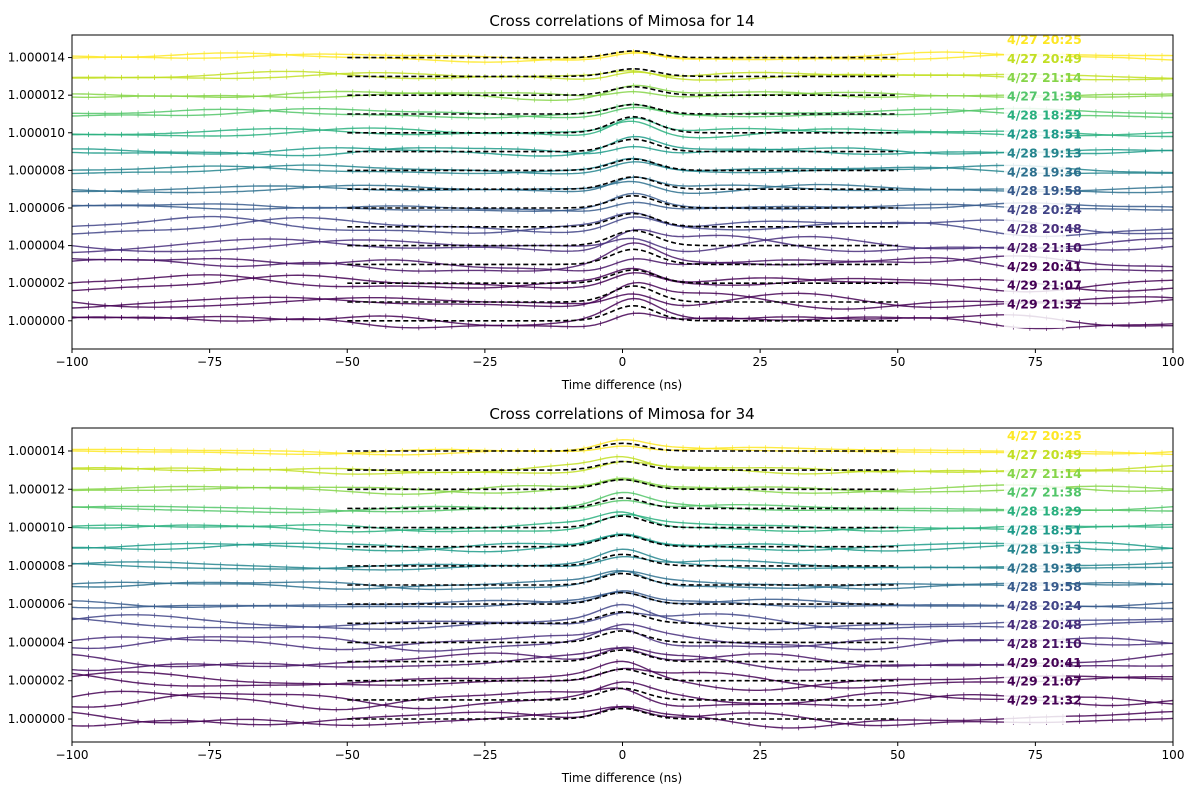  Describe the element at coordinates (621, 21) in the screenshot. I see `chart-title: Cross correlations of Mimosa for 14` at that location.